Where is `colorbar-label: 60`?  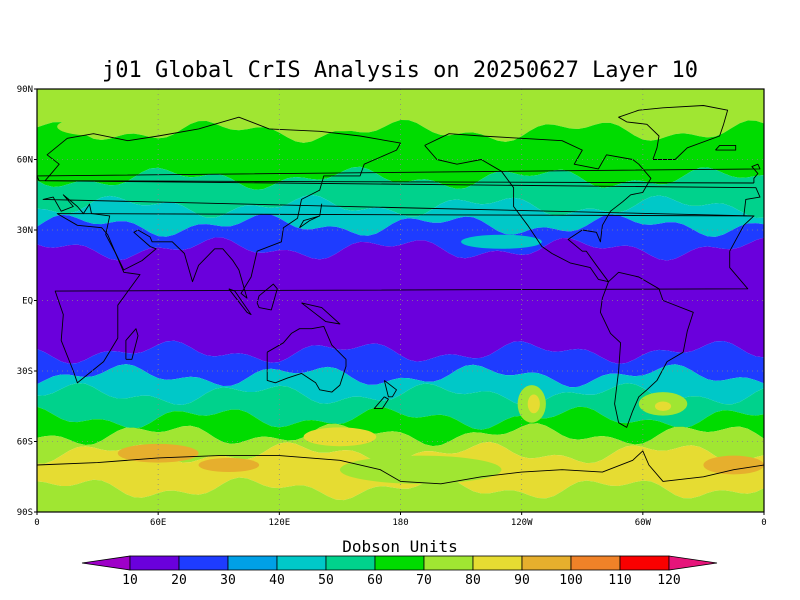
colorbar-label: 60 is located at coordinates (375, 580).